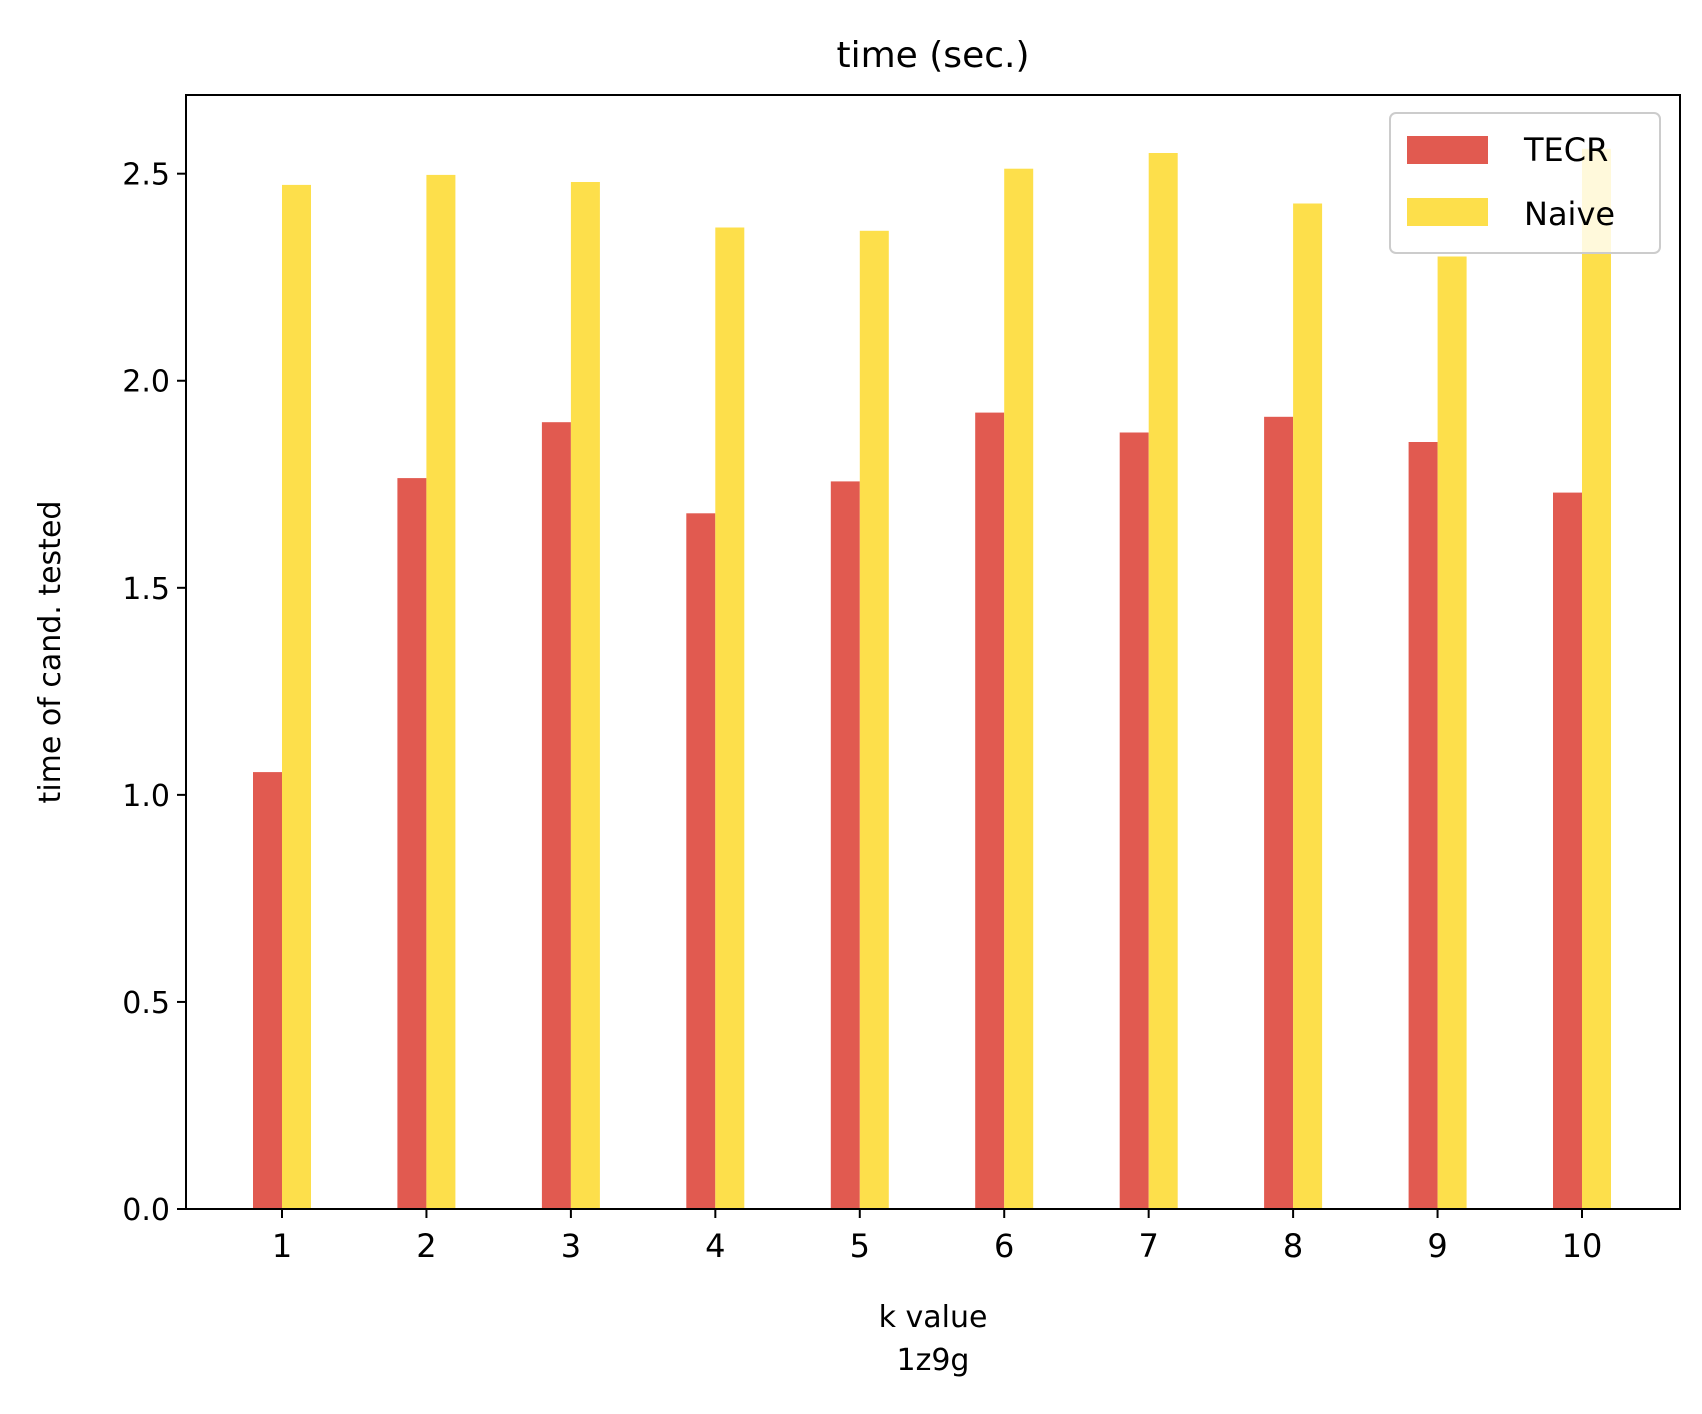 This screenshot has width=1702, height=1414. What do you see at coordinates (146, 589) in the screenshot?
I see `y-tick-label: 1.5` at bounding box center [146, 589].